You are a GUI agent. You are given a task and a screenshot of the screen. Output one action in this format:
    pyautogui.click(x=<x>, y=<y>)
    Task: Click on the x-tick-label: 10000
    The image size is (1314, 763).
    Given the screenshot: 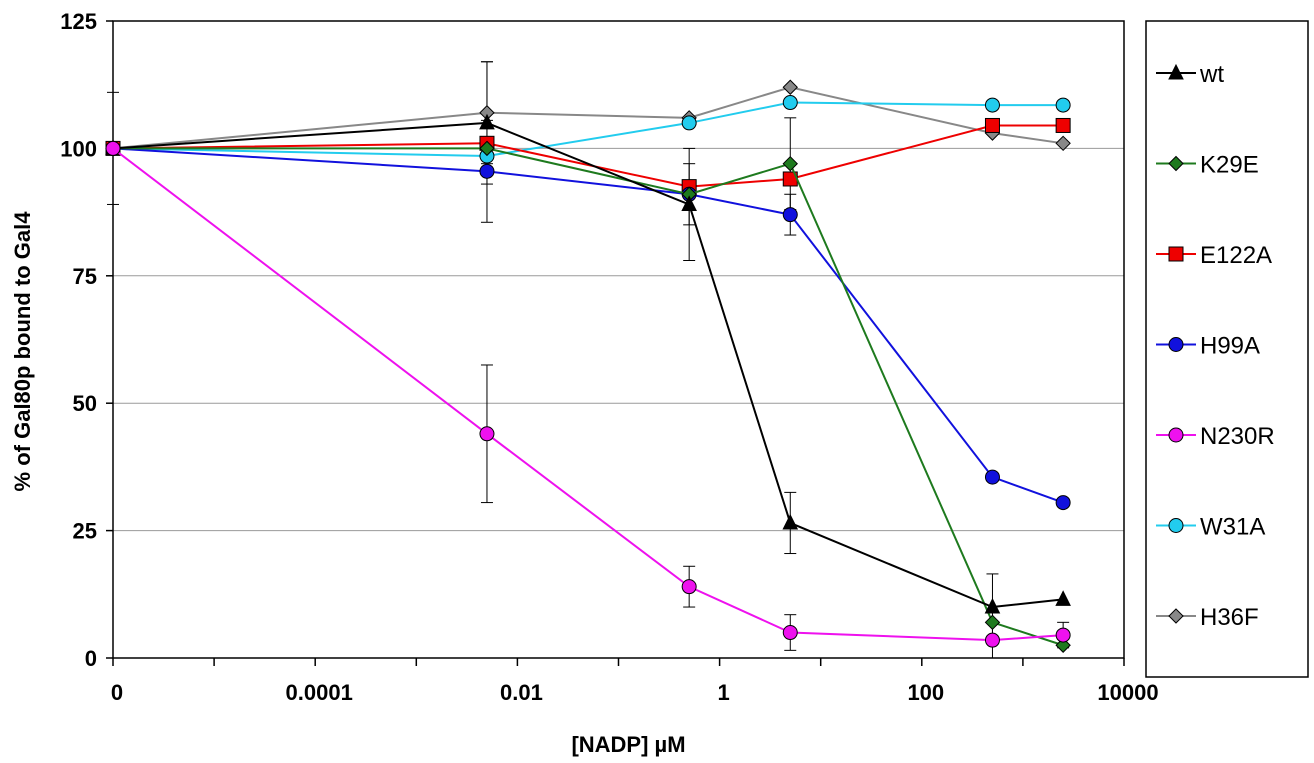 What is the action you would take?
    pyautogui.click(x=1127, y=692)
    